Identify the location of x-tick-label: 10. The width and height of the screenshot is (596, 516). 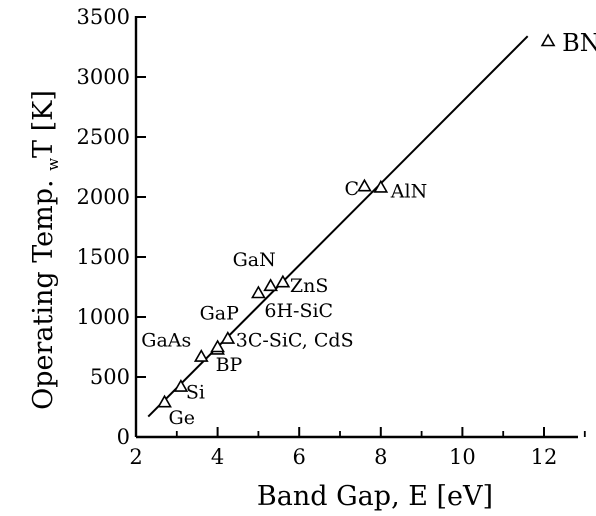
(462, 457).